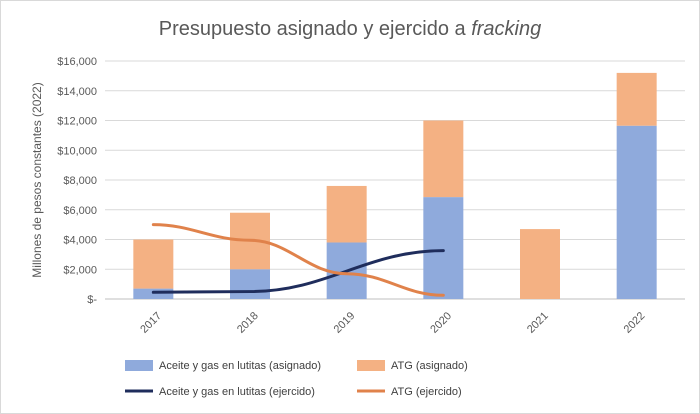 The image size is (700, 414). I want to click on legend-item: ATG (ejercido), so click(409, 392).